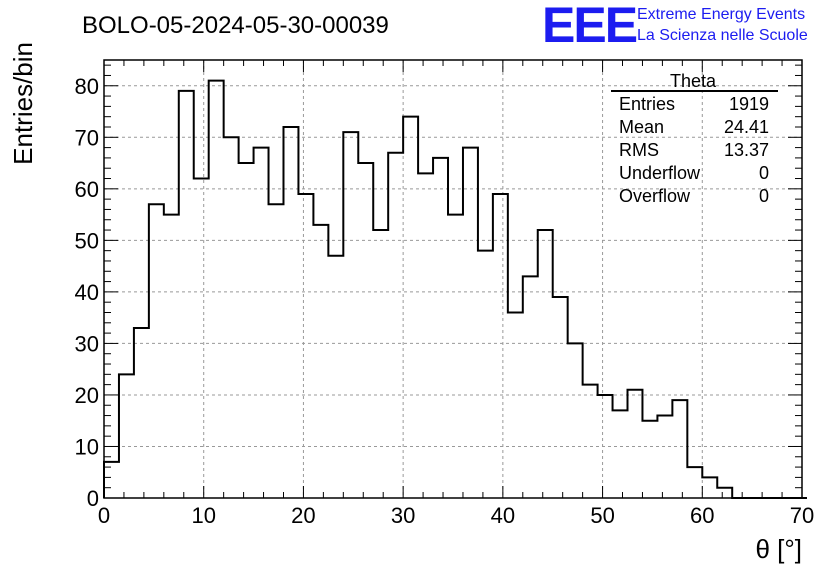 Image resolution: width=836 pixels, height=572 pixels. What do you see at coordinates (802, 515) in the screenshot?
I see `x-tick-label: 70` at bounding box center [802, 515].